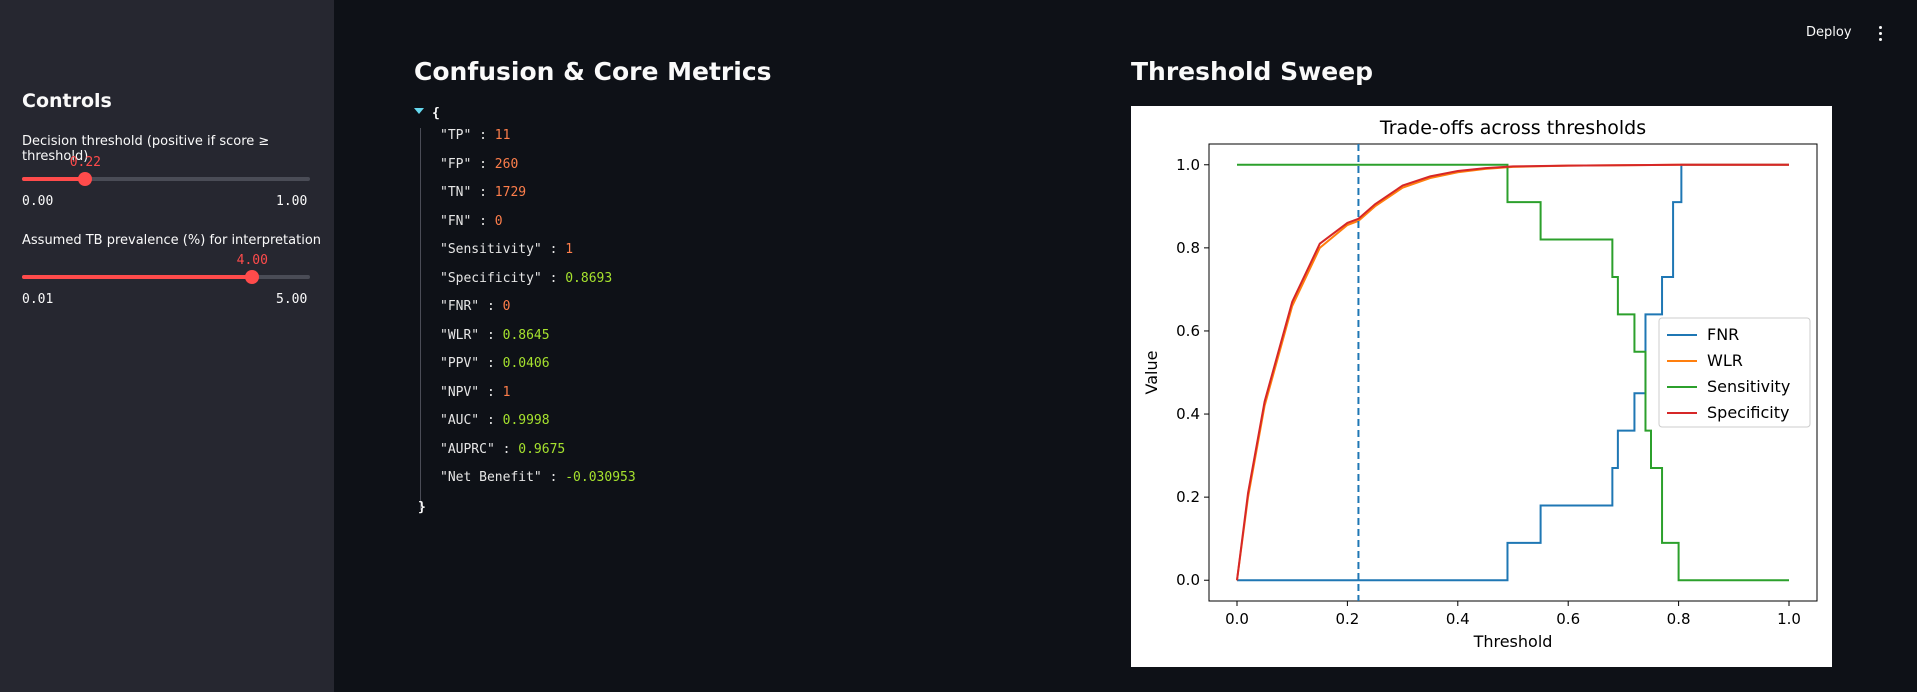 The image size is (1917, 692). Describe the element at coordinates (292, 299) in the screenshot. I see `prevalence-slider-max: 5.00` at that location.